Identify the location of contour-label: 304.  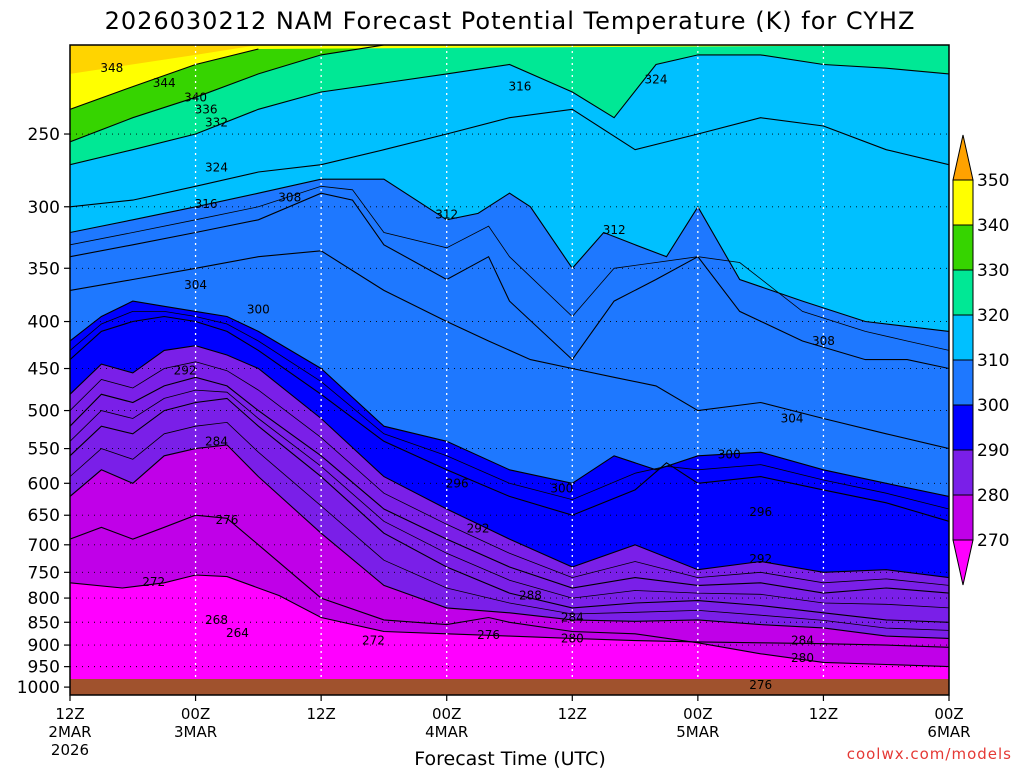
(792, 418).